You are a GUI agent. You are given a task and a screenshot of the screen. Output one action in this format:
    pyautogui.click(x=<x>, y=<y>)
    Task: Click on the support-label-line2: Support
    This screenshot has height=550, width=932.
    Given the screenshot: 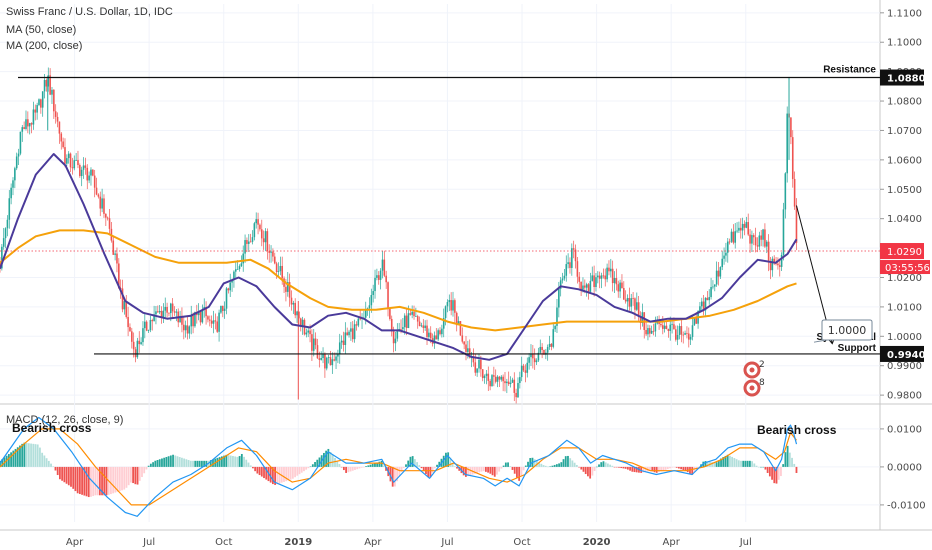 What is the action you would take?
    pyautogui.click(x=857, y=348)
    